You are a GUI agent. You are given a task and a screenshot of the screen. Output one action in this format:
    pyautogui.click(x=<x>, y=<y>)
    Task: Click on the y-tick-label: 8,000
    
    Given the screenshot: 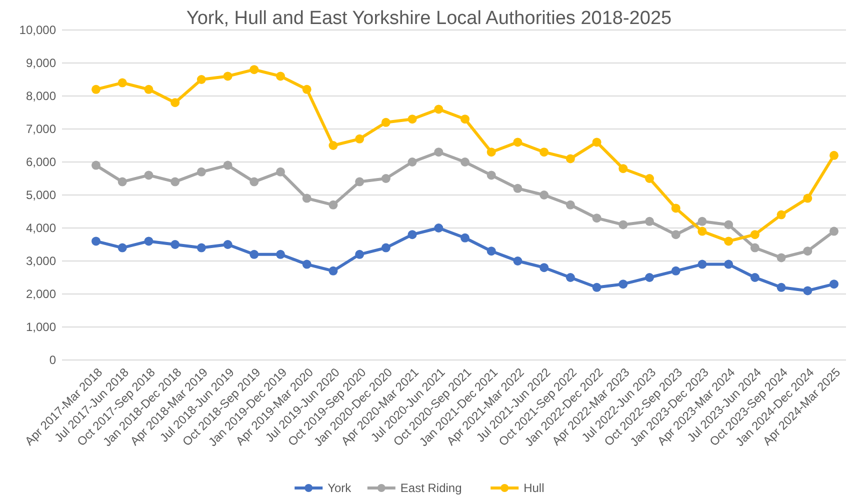 What is the action you would take?
    pyautogui.click(x=41, y=96)
    